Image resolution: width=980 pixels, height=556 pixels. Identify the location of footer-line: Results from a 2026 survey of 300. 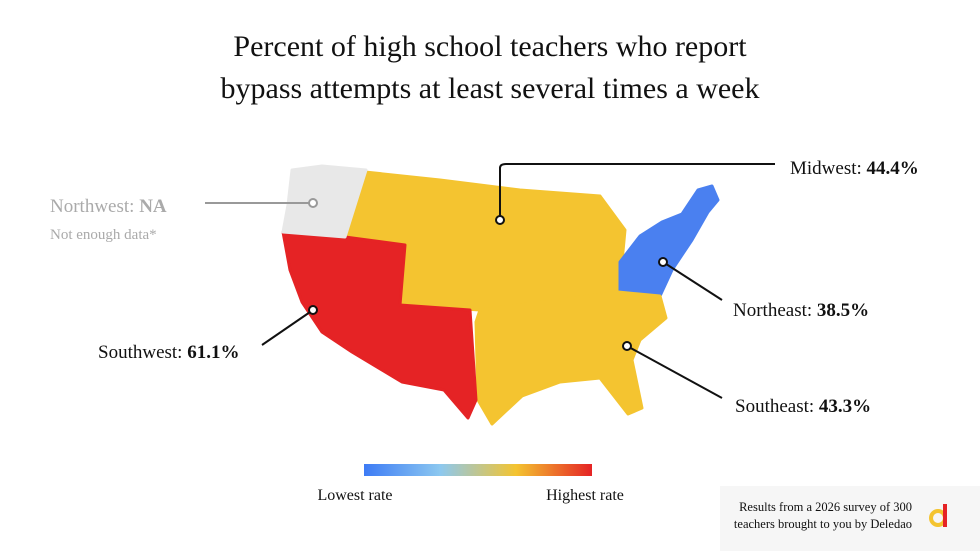
(825, 507).